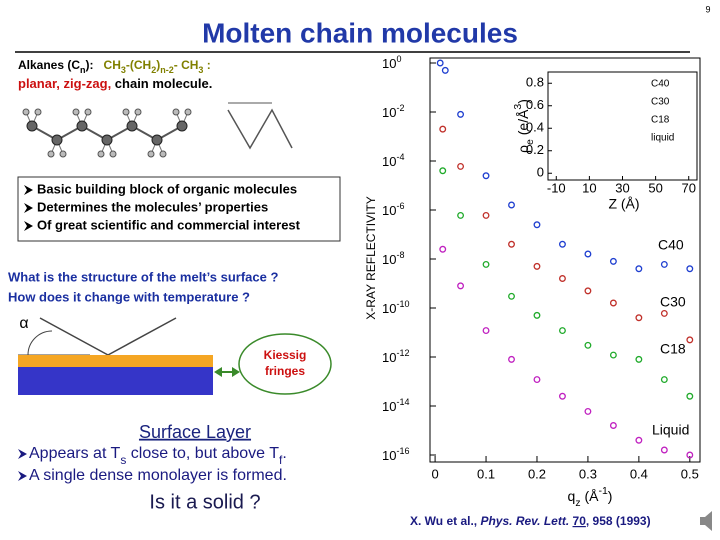 Image resolution: width=720 pixels, height=540 pixels. What do you see at coordinates (83, 70) in the screenshot?
I see `text-run: n` at bounding box center [83, 70].